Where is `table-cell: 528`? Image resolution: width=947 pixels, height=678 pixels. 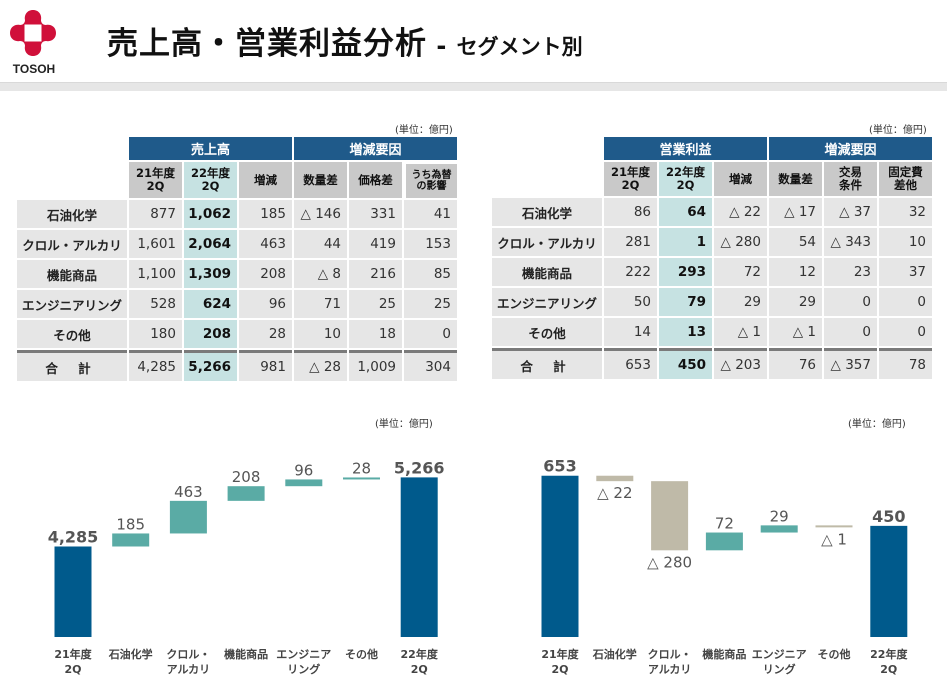 table-cell: 528 is located at coordinates (155, 304).